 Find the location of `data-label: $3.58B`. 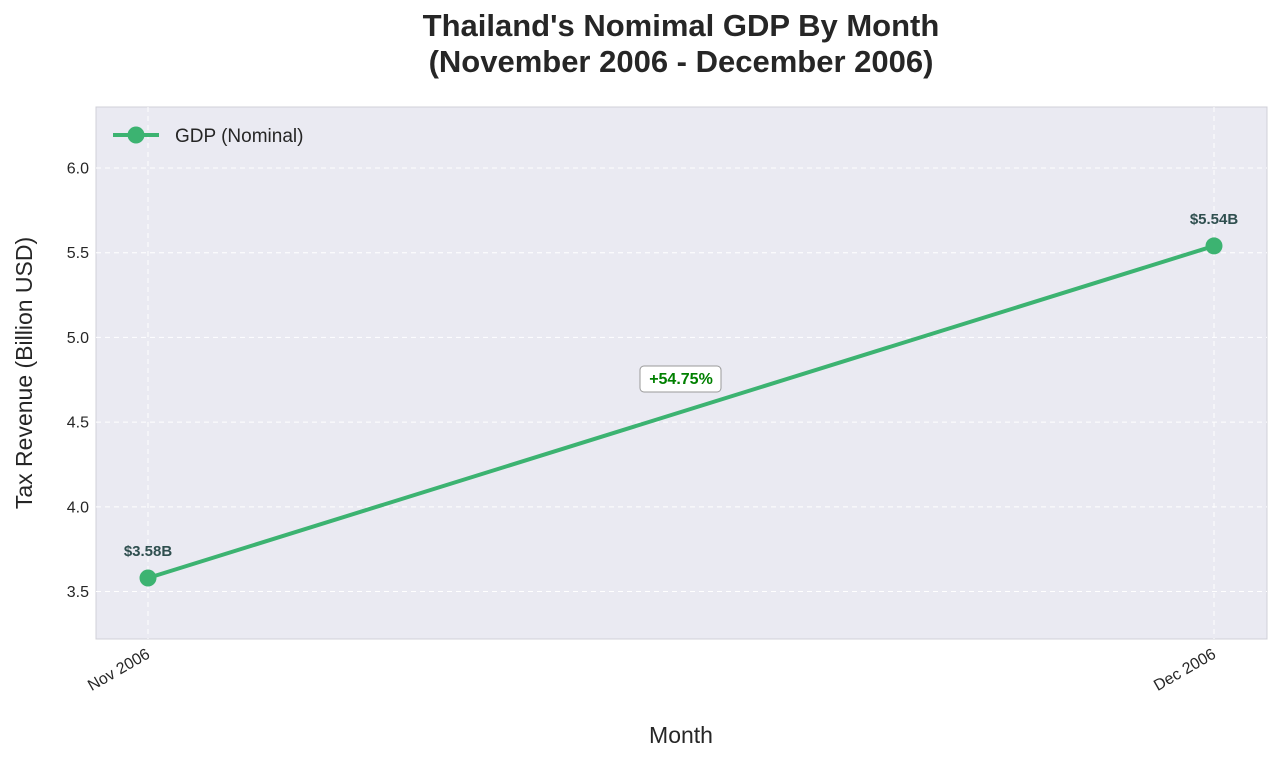

data-label: $3.58B is located at coordinates (148, 551).